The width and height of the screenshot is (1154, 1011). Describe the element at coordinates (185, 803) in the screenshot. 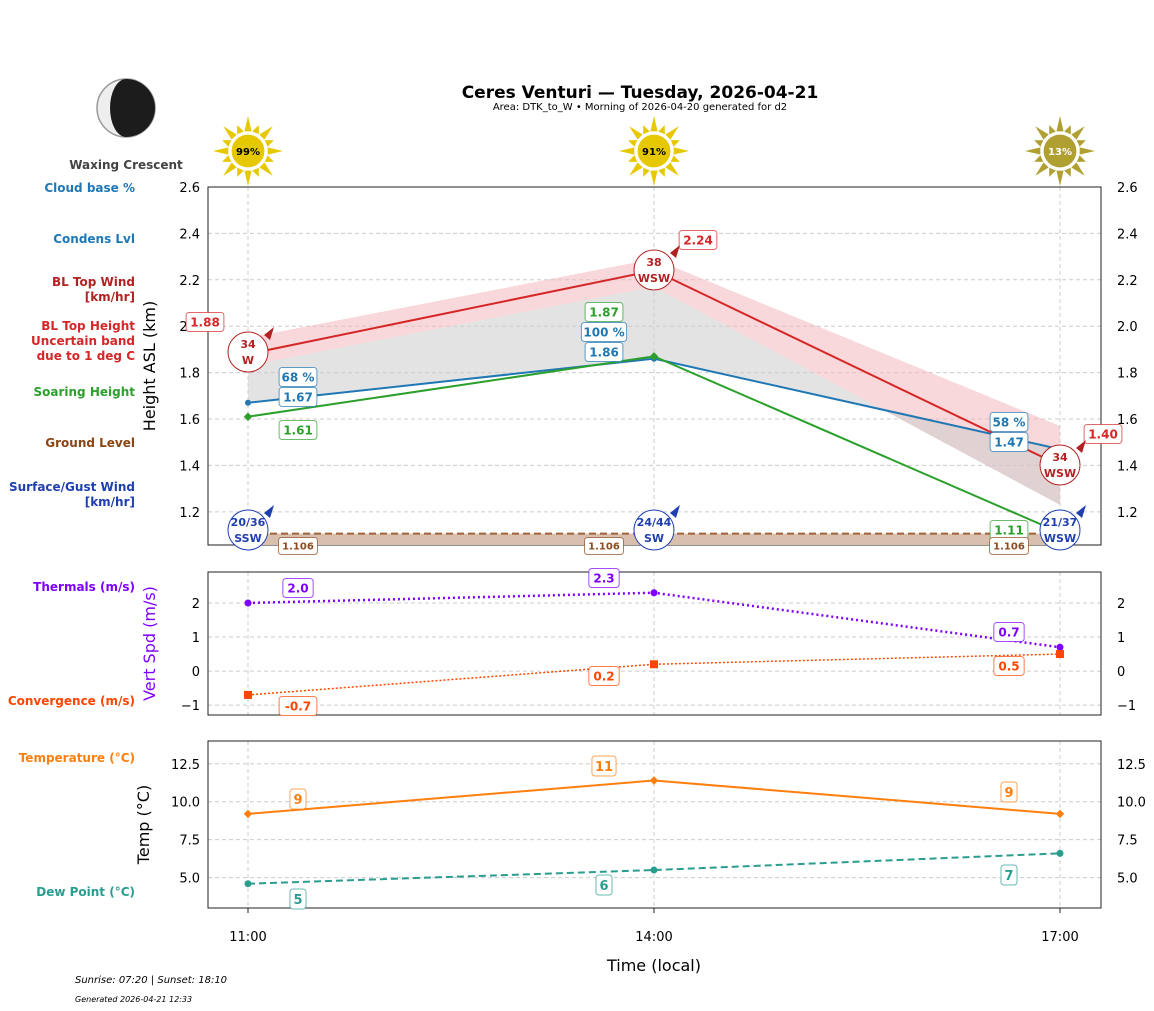

I see `y-tick-label: 10.0` at that location.